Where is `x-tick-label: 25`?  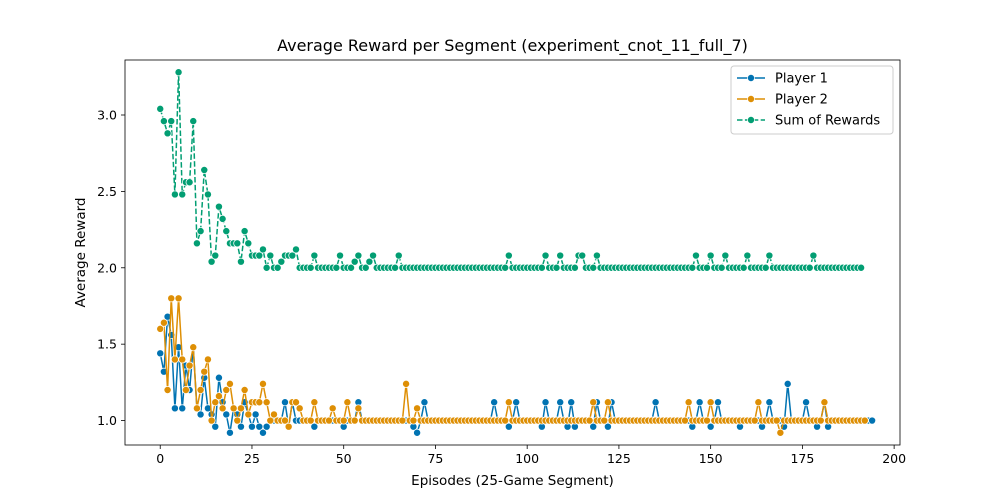 x-tick-label: 25 is located at coordinates (252, 458).